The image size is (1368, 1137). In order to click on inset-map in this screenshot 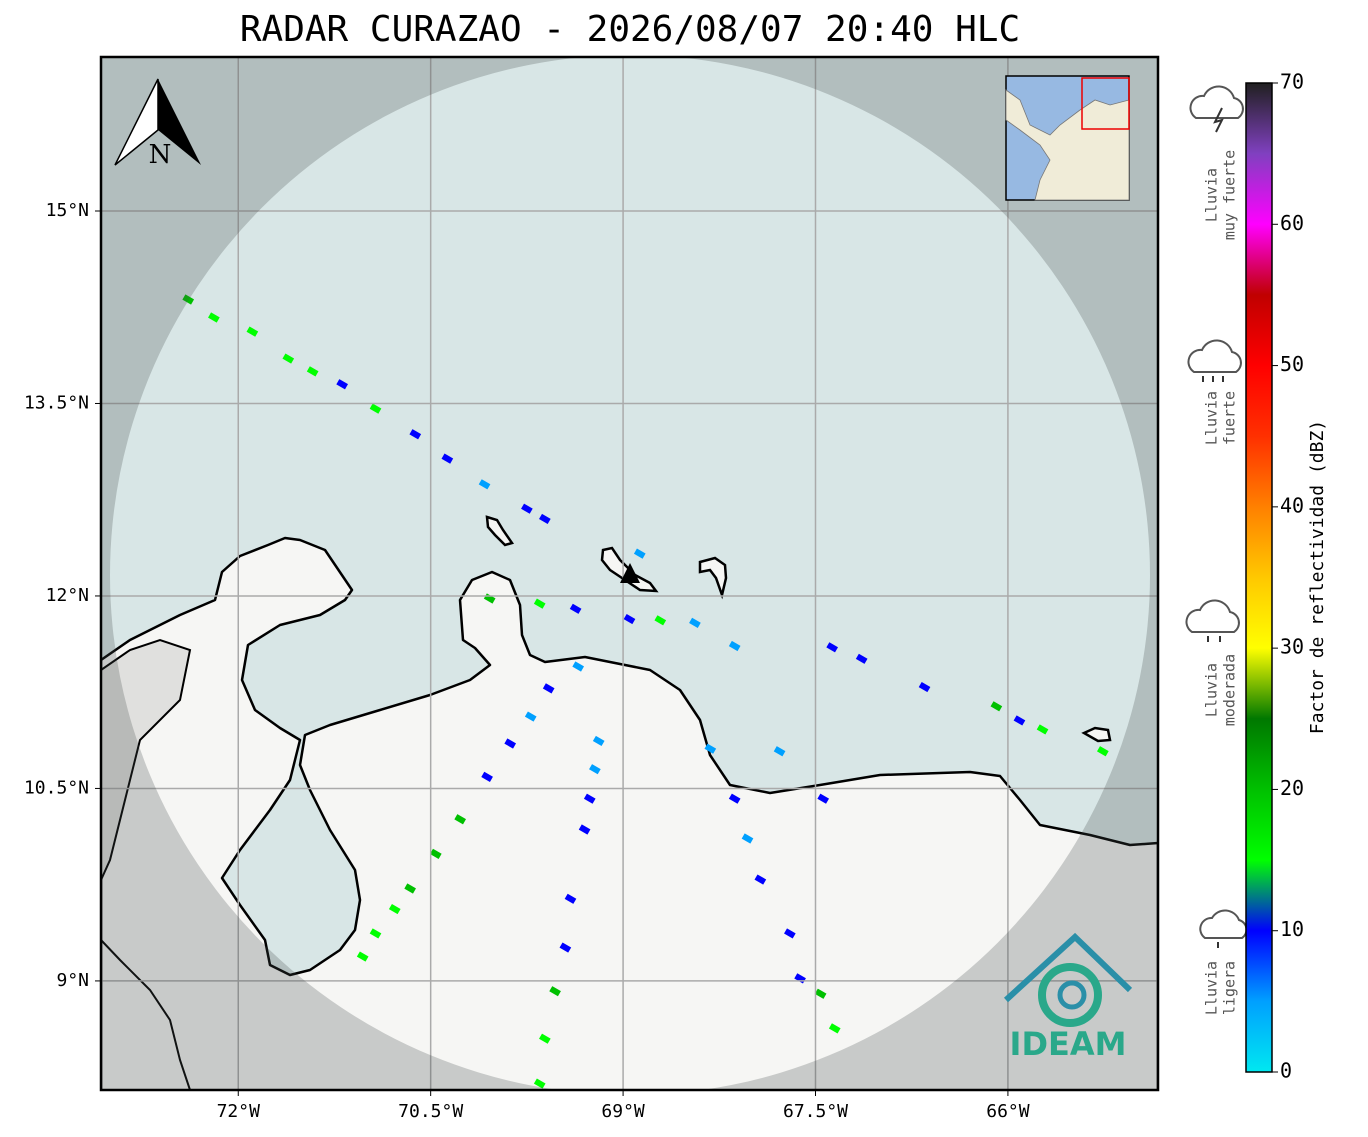, I will do `click(1067, 138)`.